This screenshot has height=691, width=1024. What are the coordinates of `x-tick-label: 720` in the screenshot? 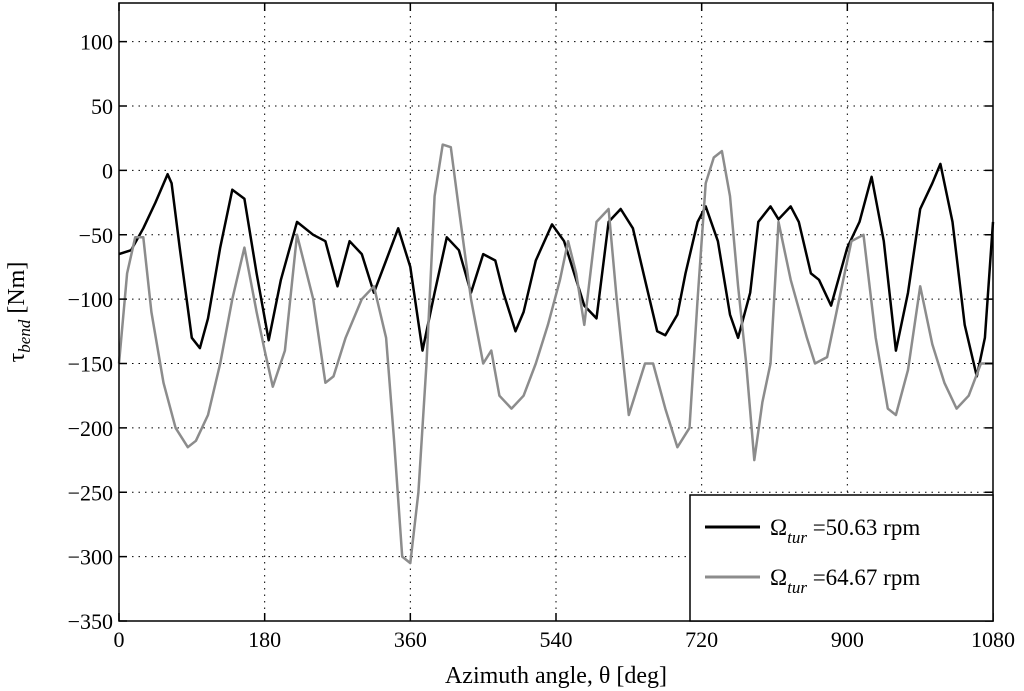 It's located at (701, 639).